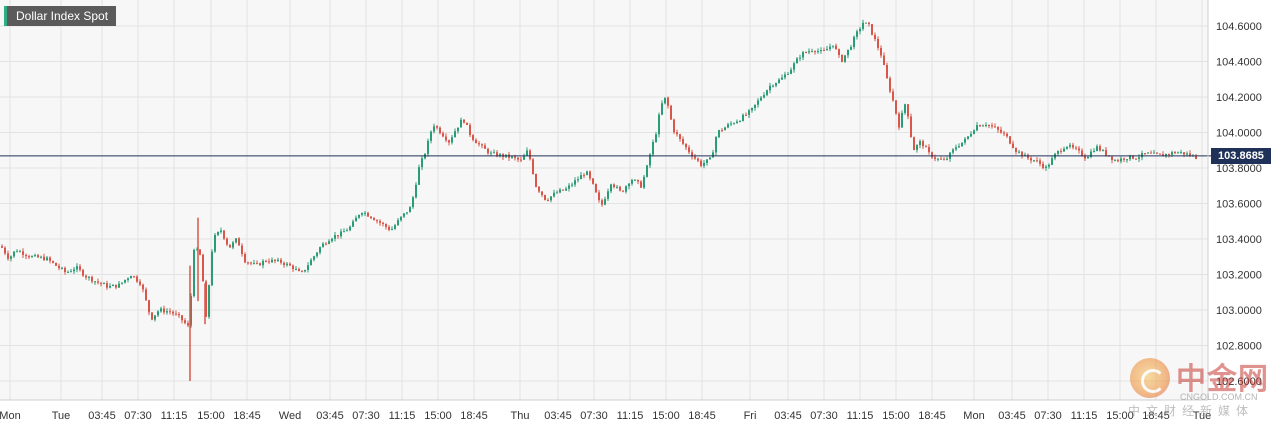 The height and width of the screenshot is (435, 1286). What do you see at coordinates (1239, 347) in the screenshot?
I see `y-tick-label: 102.8000` at bounding box center [1239, 347].